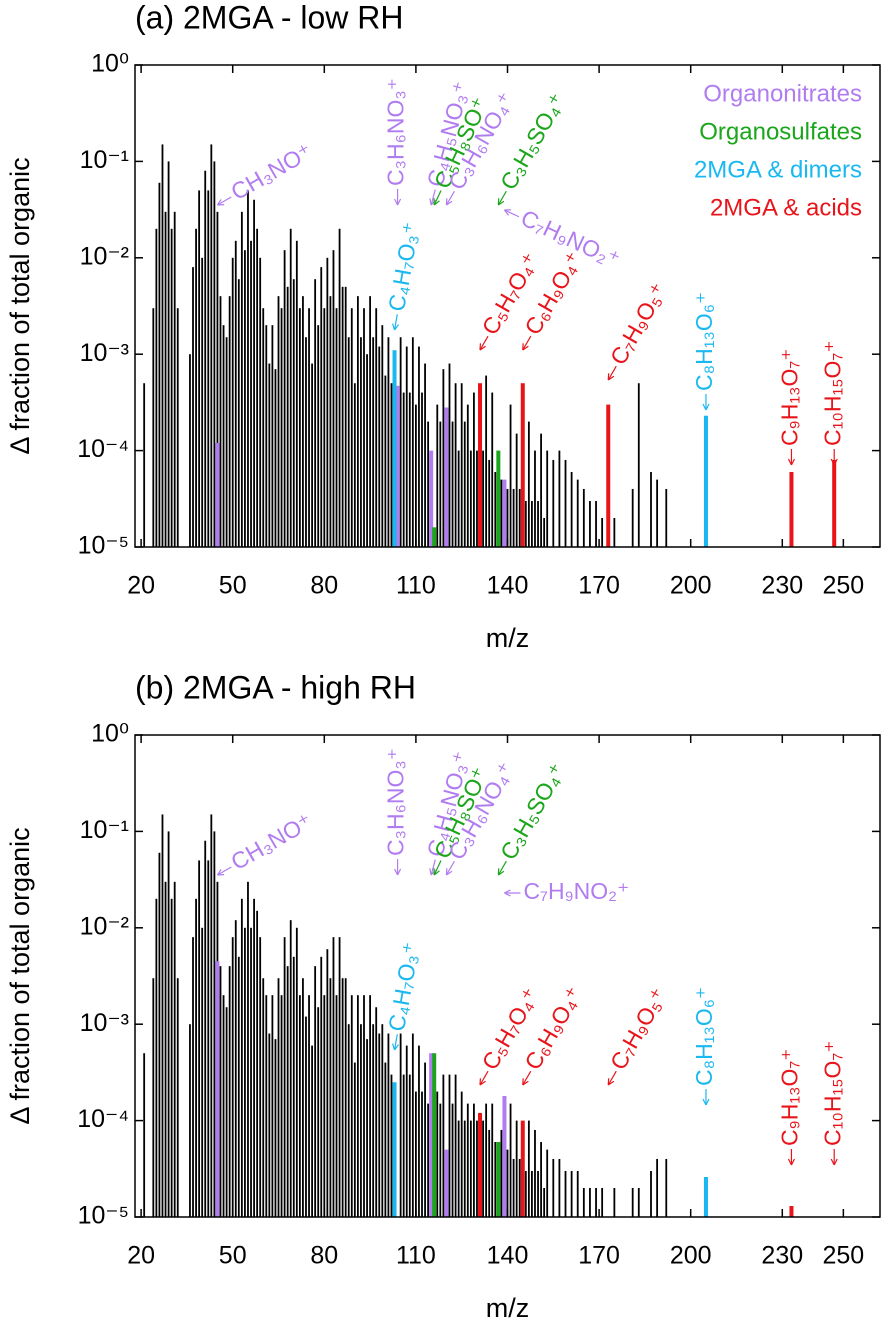 This screenshot has height=1321, width=890. Describe the element at coordinates (269, 17) in the screenshot. I see `chart-title: (a) 2MGA - low RH` at that location.